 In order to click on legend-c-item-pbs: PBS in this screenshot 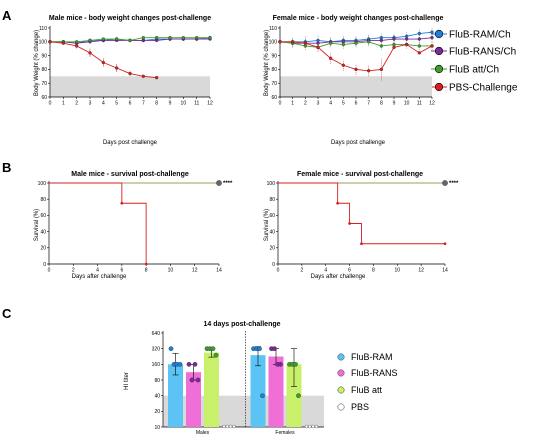, I will do `click(353, 407)`.